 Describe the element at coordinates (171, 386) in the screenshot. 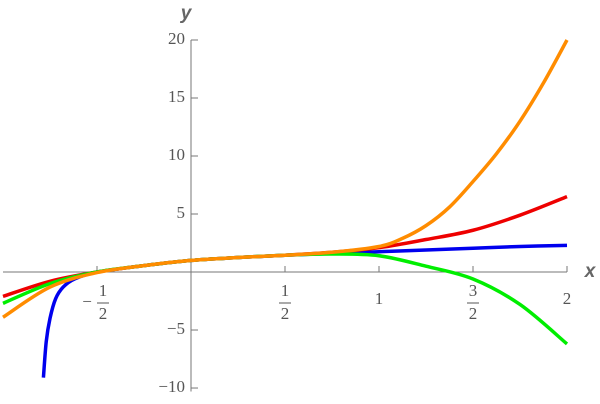

I see `y-tick-label: −10` at that location.